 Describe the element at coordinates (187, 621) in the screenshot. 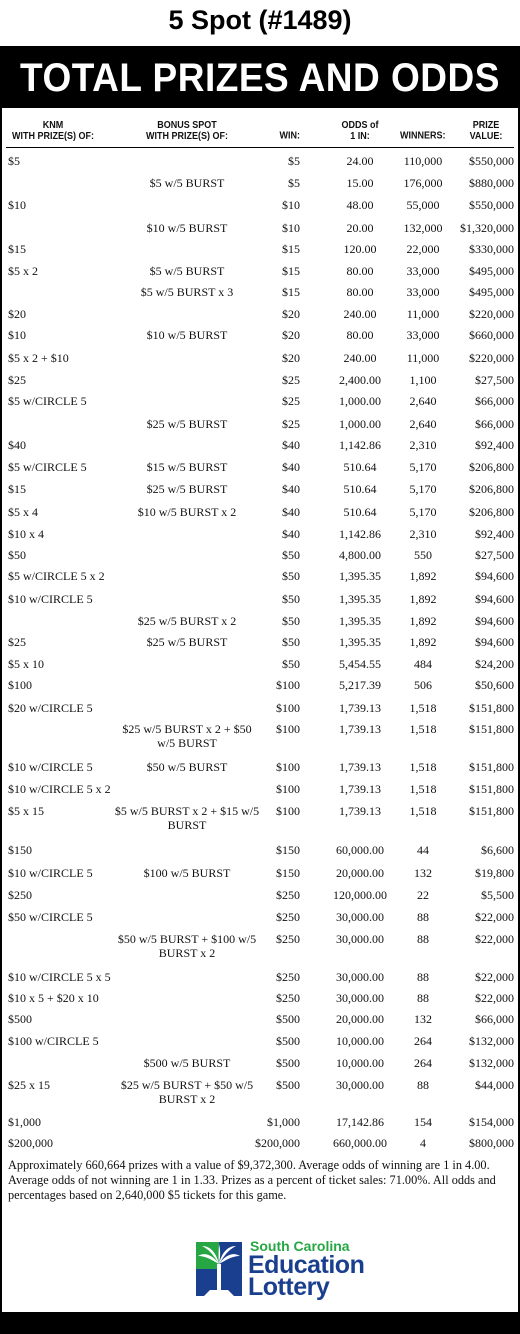

I see `bonus-spot-cell: $25 w/5 BURST x 2` at that location.